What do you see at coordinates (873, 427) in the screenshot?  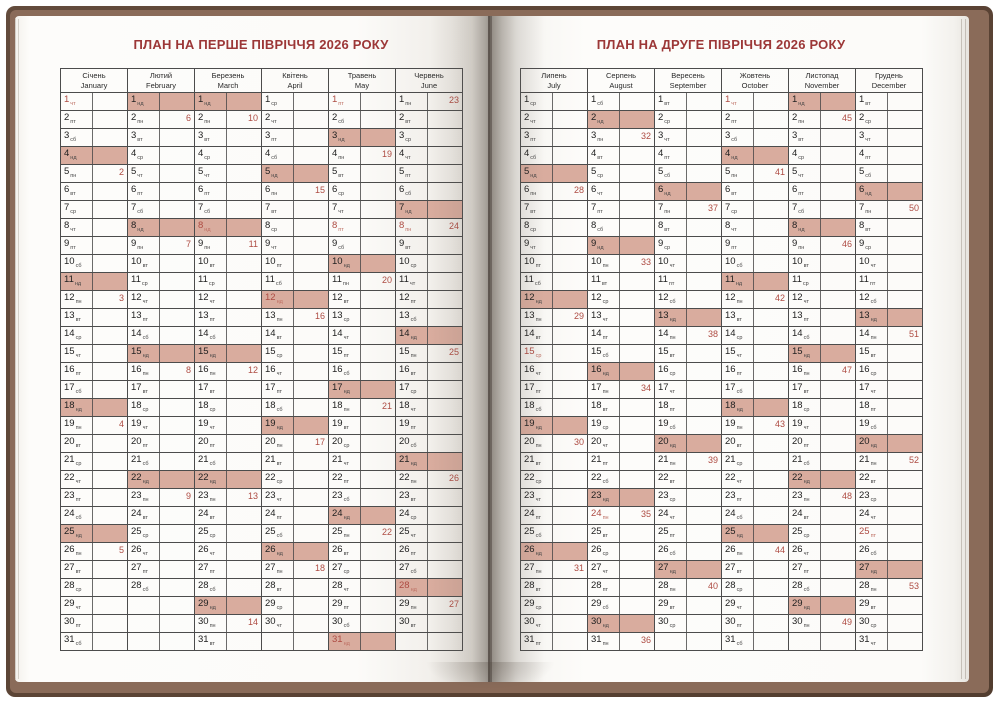 I see `weekday-label: сб` at bounding box center [873, 427].